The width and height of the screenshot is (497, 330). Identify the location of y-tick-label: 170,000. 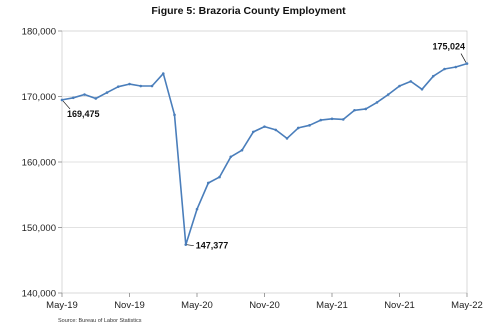
(39, 97).